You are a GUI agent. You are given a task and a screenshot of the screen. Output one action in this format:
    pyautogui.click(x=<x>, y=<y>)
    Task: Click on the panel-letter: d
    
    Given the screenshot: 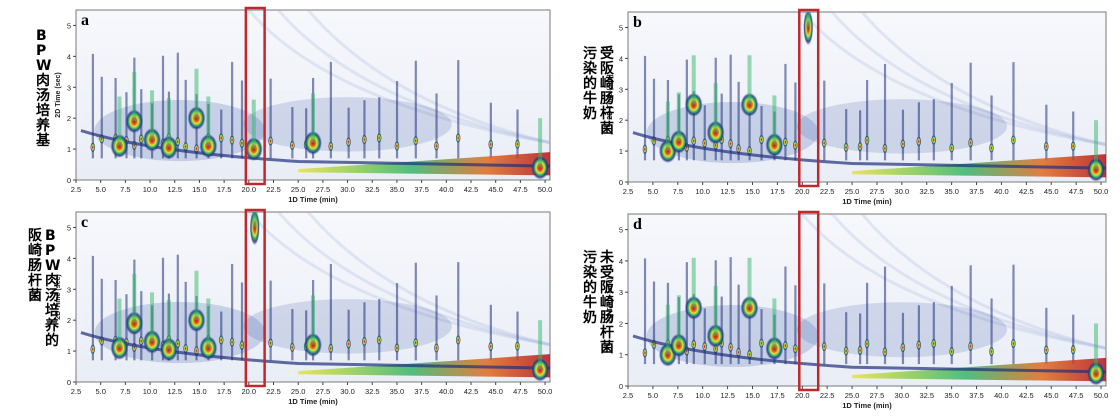 What is the action you would take?
    pyautogui.click(x=637, y=224)
    